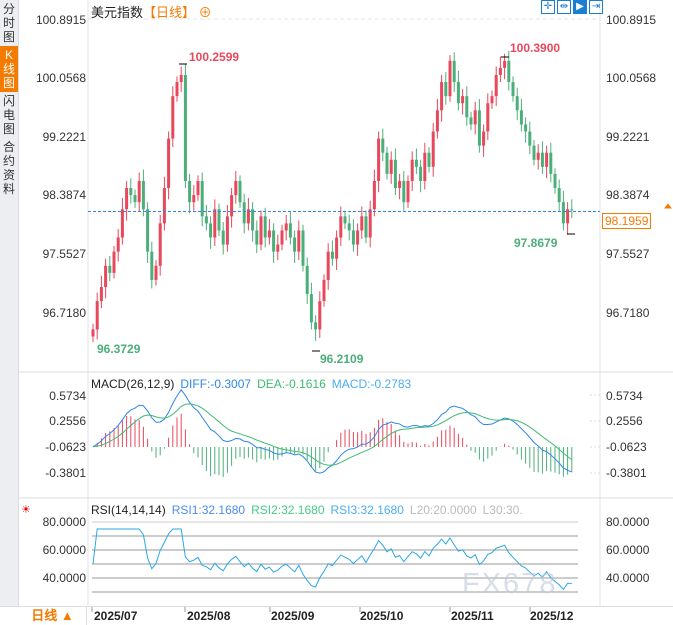 Image resolution: width=673 pixels, height=625 pixels. What do you see at coordinates (8, 168) in the screenshot?
I see `tab-contract-info: 合约资料` at bounding box center [8, 168].